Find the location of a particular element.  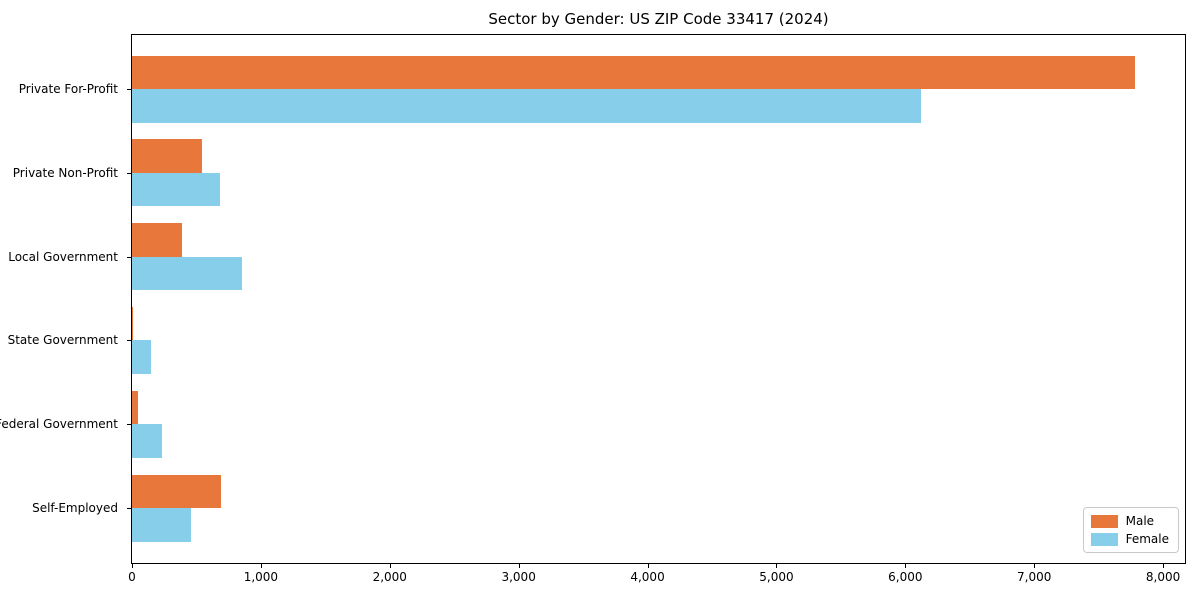

legend-entry: Male is located at coordinates (1129, 521).